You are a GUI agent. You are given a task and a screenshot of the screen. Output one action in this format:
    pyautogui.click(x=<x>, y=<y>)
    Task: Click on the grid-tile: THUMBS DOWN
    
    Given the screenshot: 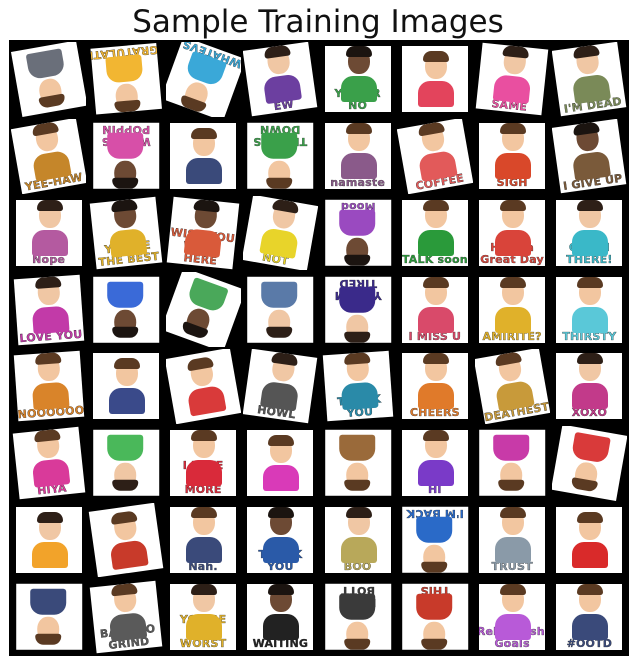 What is the action you would take?
    pyautogui.click(x=280, y=156)
    